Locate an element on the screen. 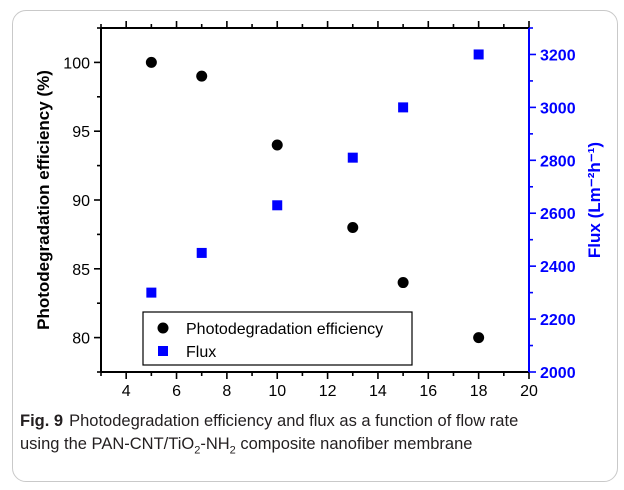 This screenshot has width=624, height=490. y-left-tick-label: 90 is located at coordinates (81, 201).